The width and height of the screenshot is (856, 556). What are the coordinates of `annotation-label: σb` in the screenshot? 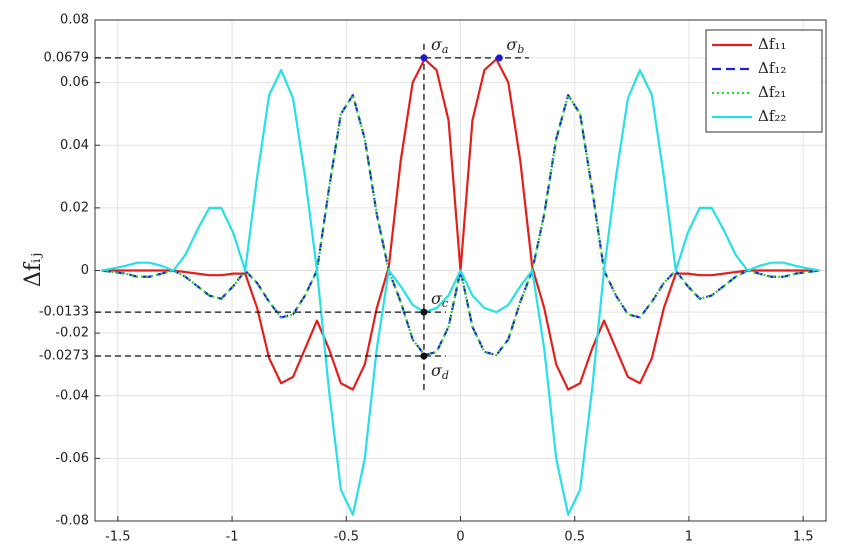 It's located at (515, 45).